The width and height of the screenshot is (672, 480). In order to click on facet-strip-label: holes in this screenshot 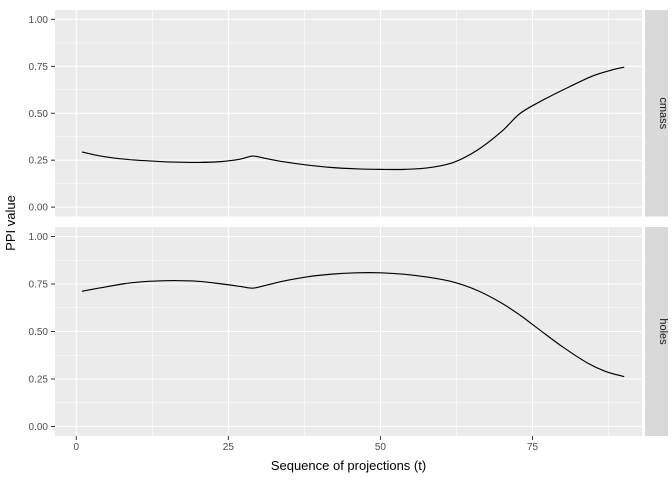, I will do `click(663, 331)`.